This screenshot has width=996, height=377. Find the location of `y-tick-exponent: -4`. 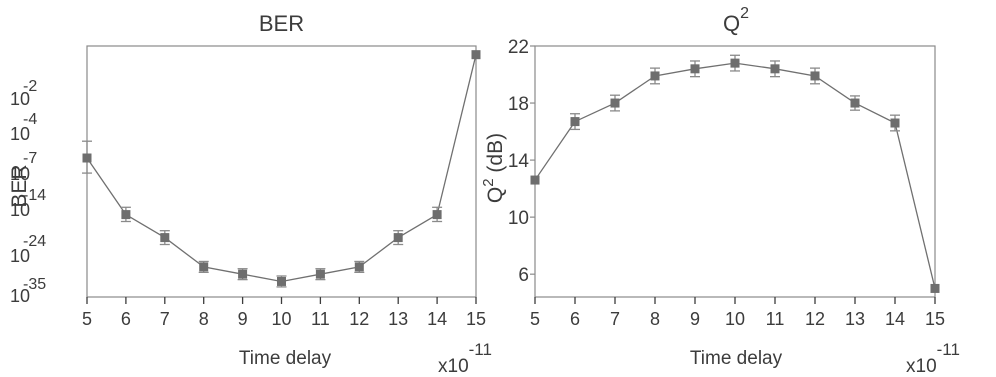

y-tick-exponent: -4 is located at coordinates (30, 119).